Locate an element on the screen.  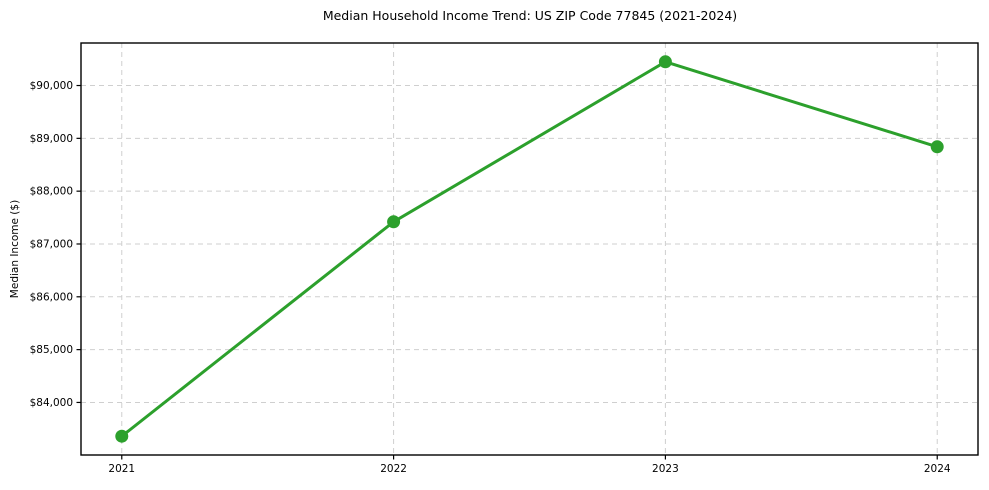
y-tick-label: $87,000 is located at coordinates (51, 244).